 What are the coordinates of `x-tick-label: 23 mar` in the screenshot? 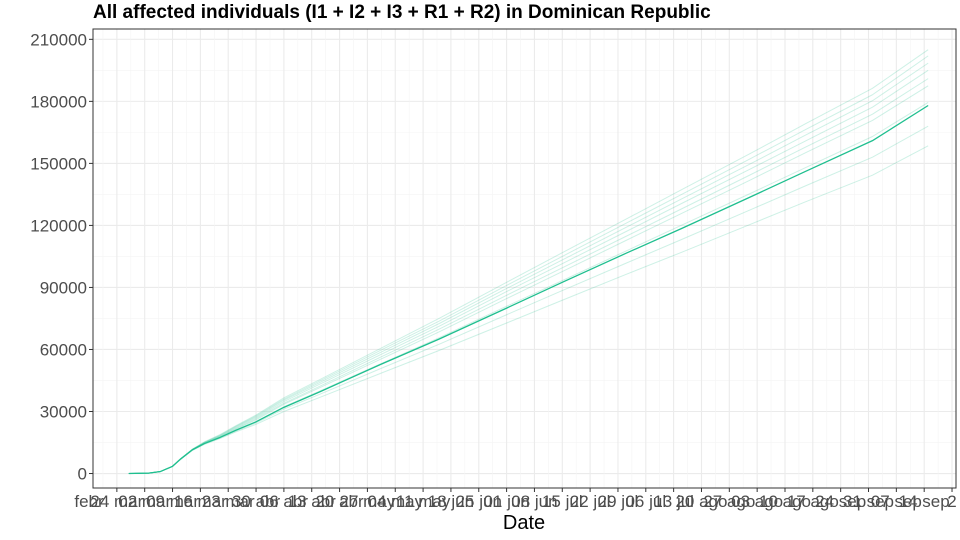 It's located at (228, 501).